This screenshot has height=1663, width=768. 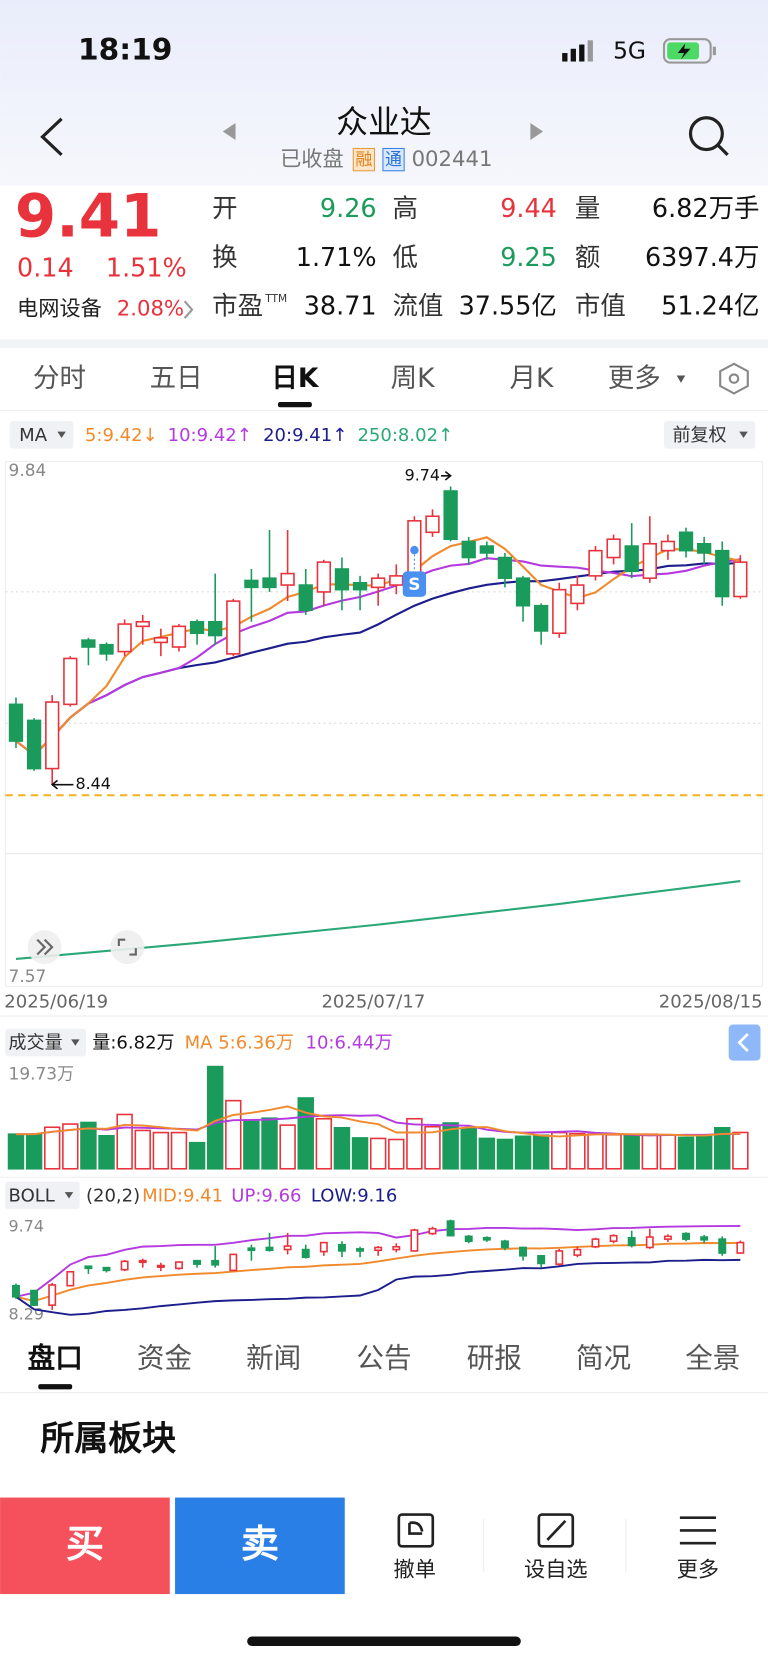 I want to click on settings-icon, so click(x=734, y=378).